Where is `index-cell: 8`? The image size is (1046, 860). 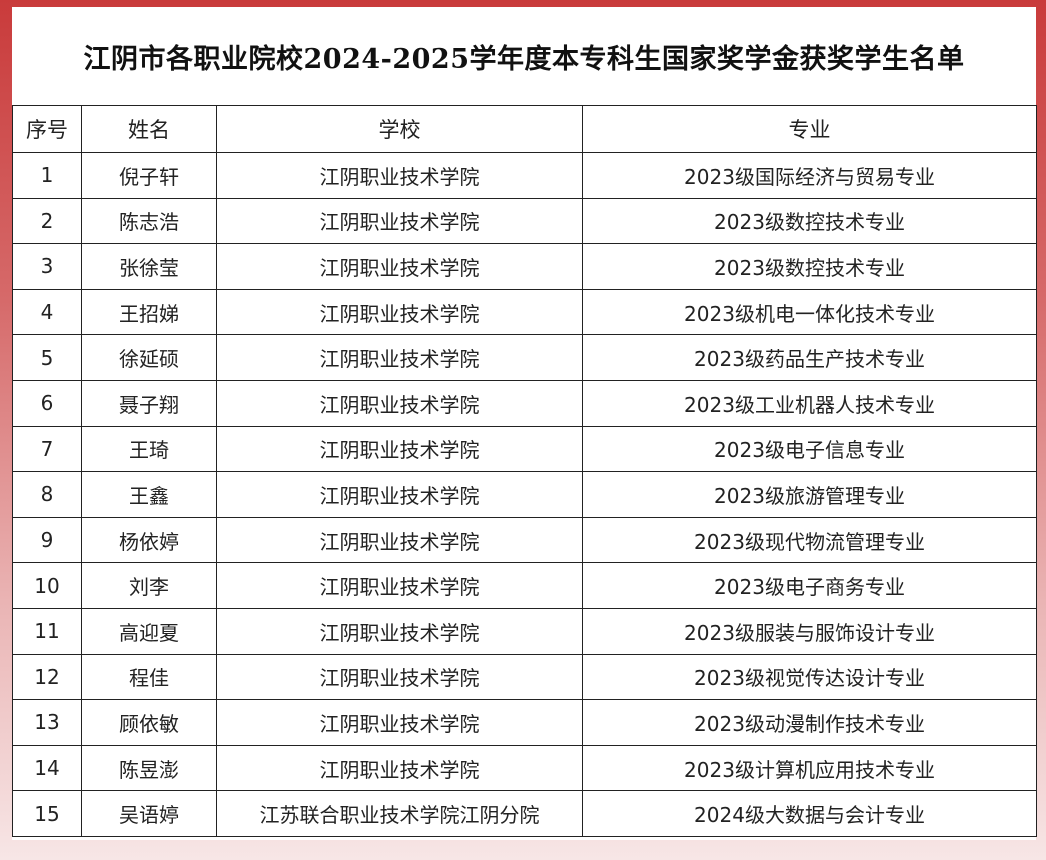
index-cell: 8 is located at coordinates (47, 494).